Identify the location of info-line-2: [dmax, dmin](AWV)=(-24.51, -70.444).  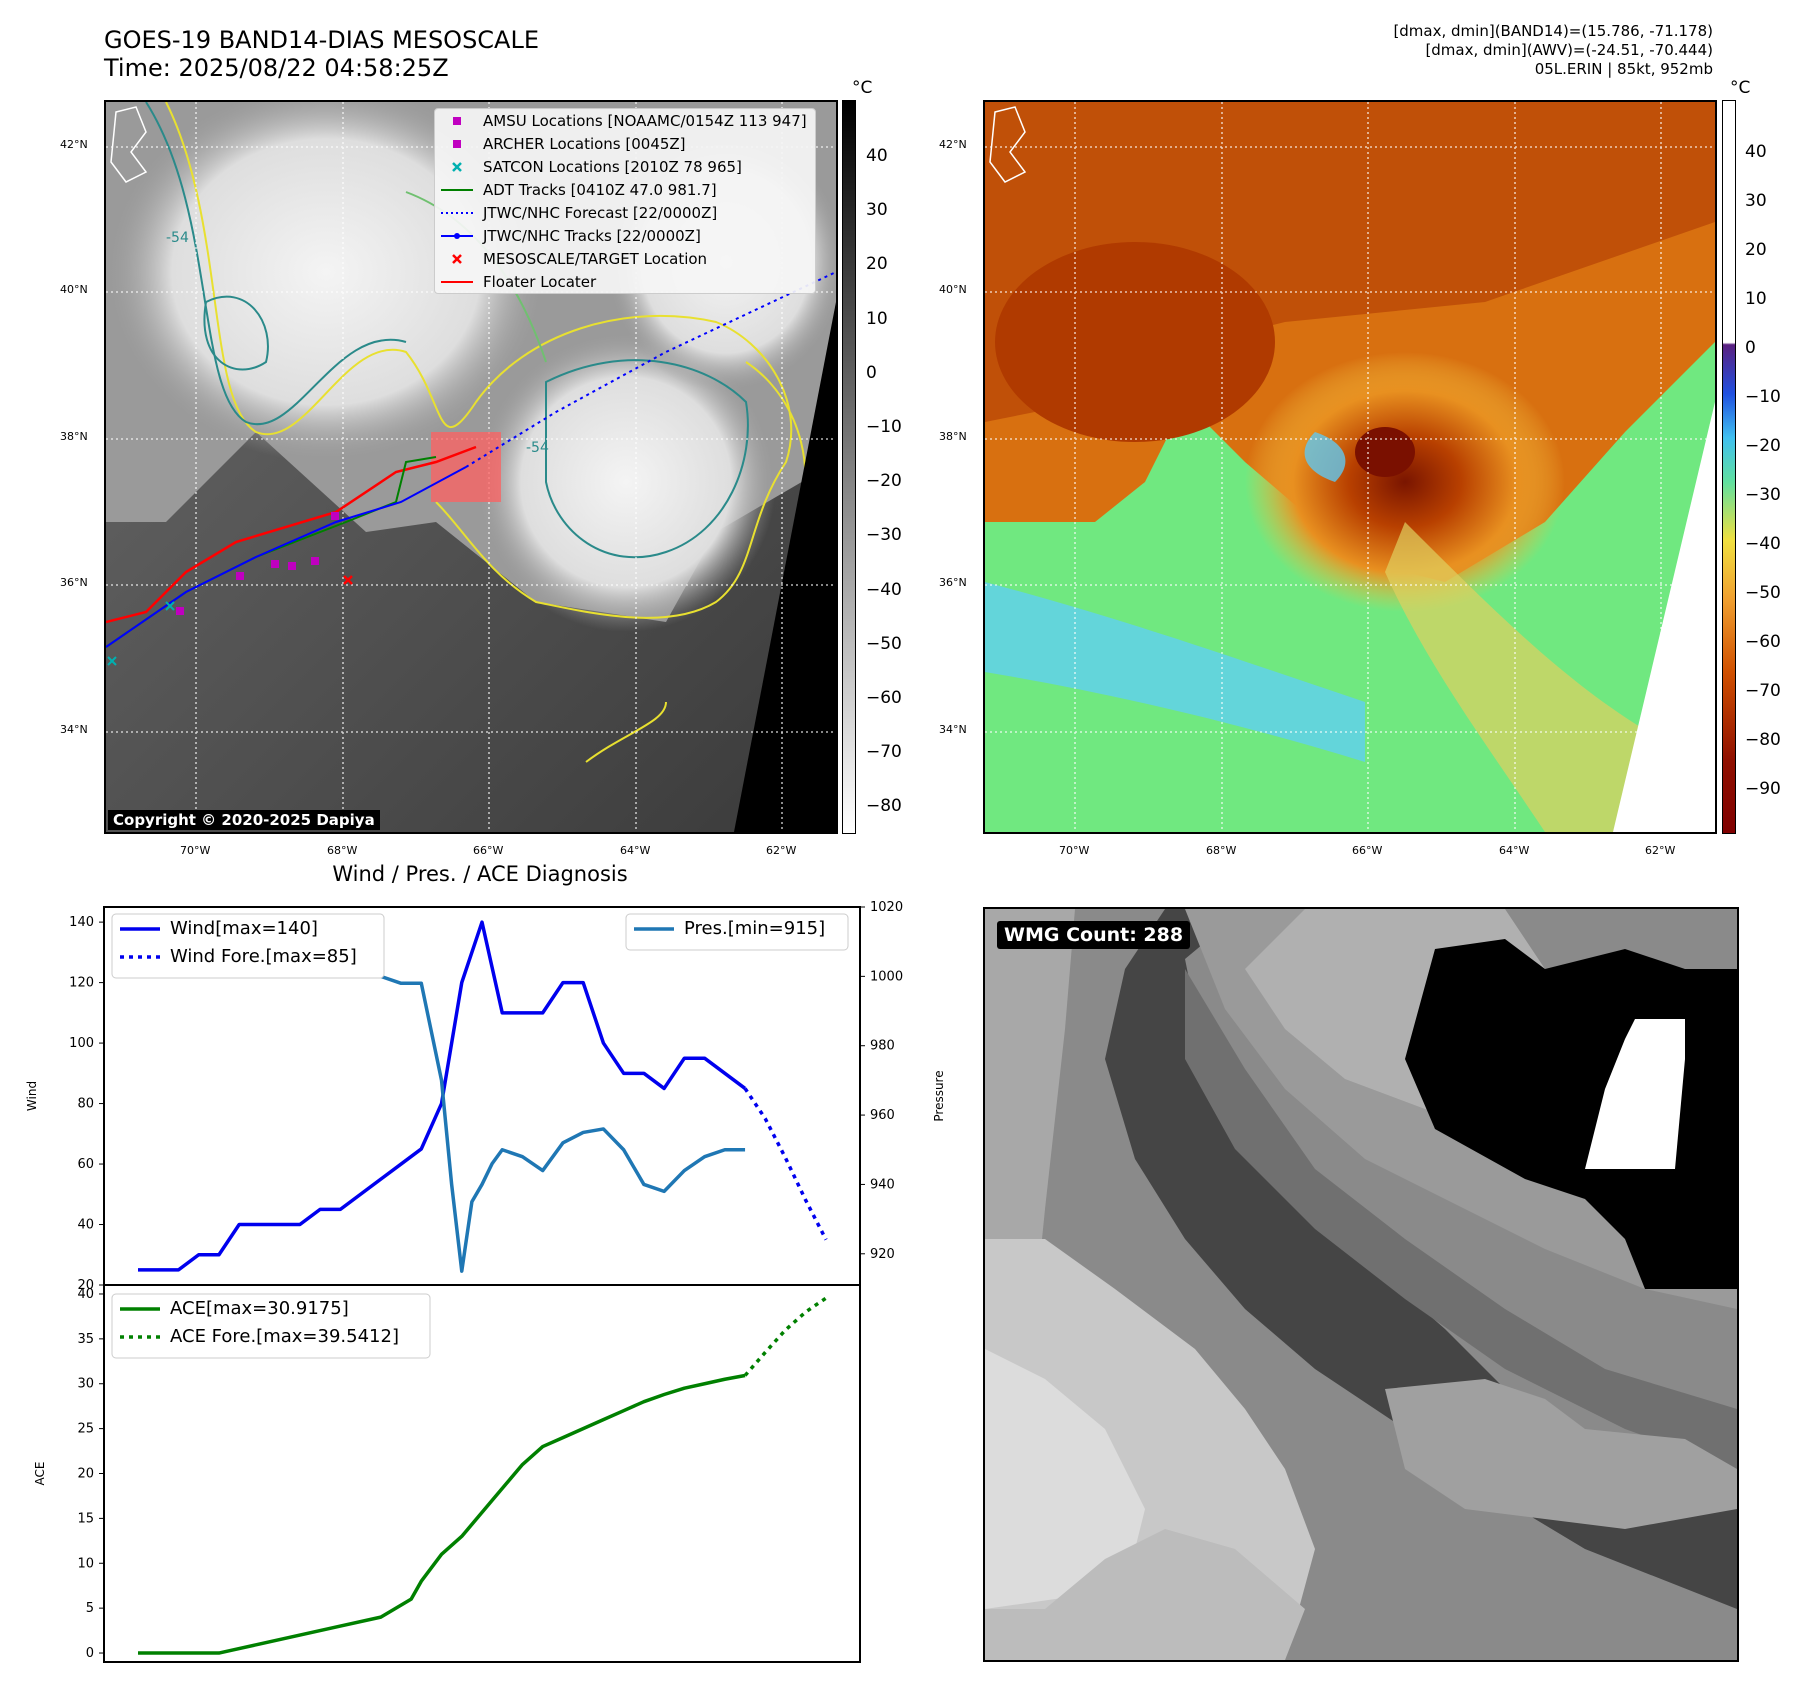
(1569, 50).